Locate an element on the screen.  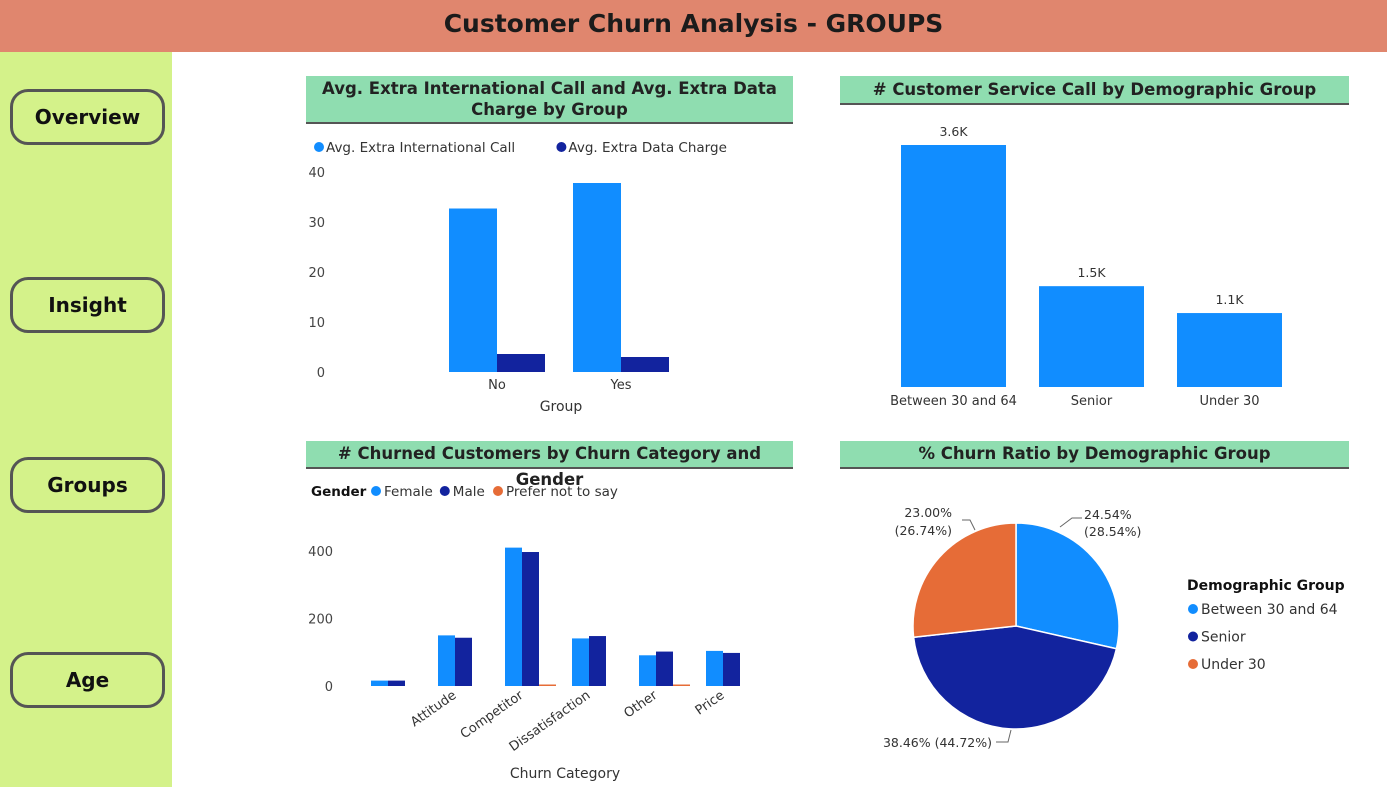
x-tick-label: Under 30 is located at coordinates (1229, 401).